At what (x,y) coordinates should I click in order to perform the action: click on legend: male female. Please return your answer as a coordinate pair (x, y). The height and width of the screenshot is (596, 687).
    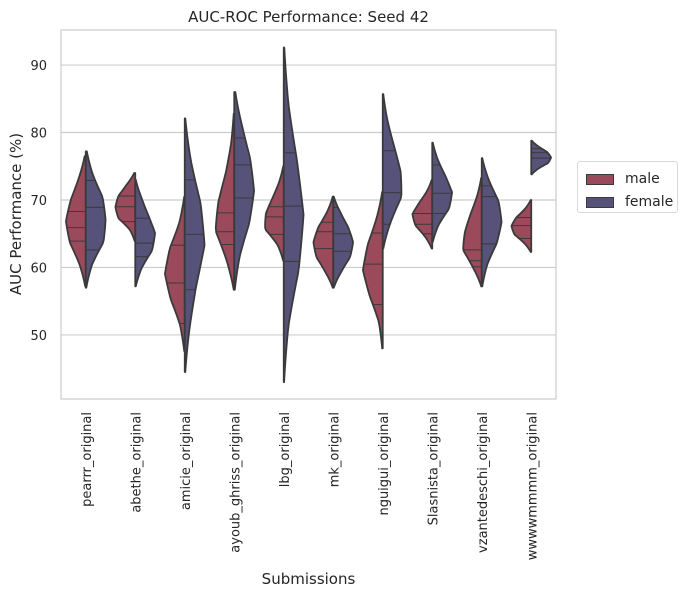
    Looking at the image, I should click on (627, 187).